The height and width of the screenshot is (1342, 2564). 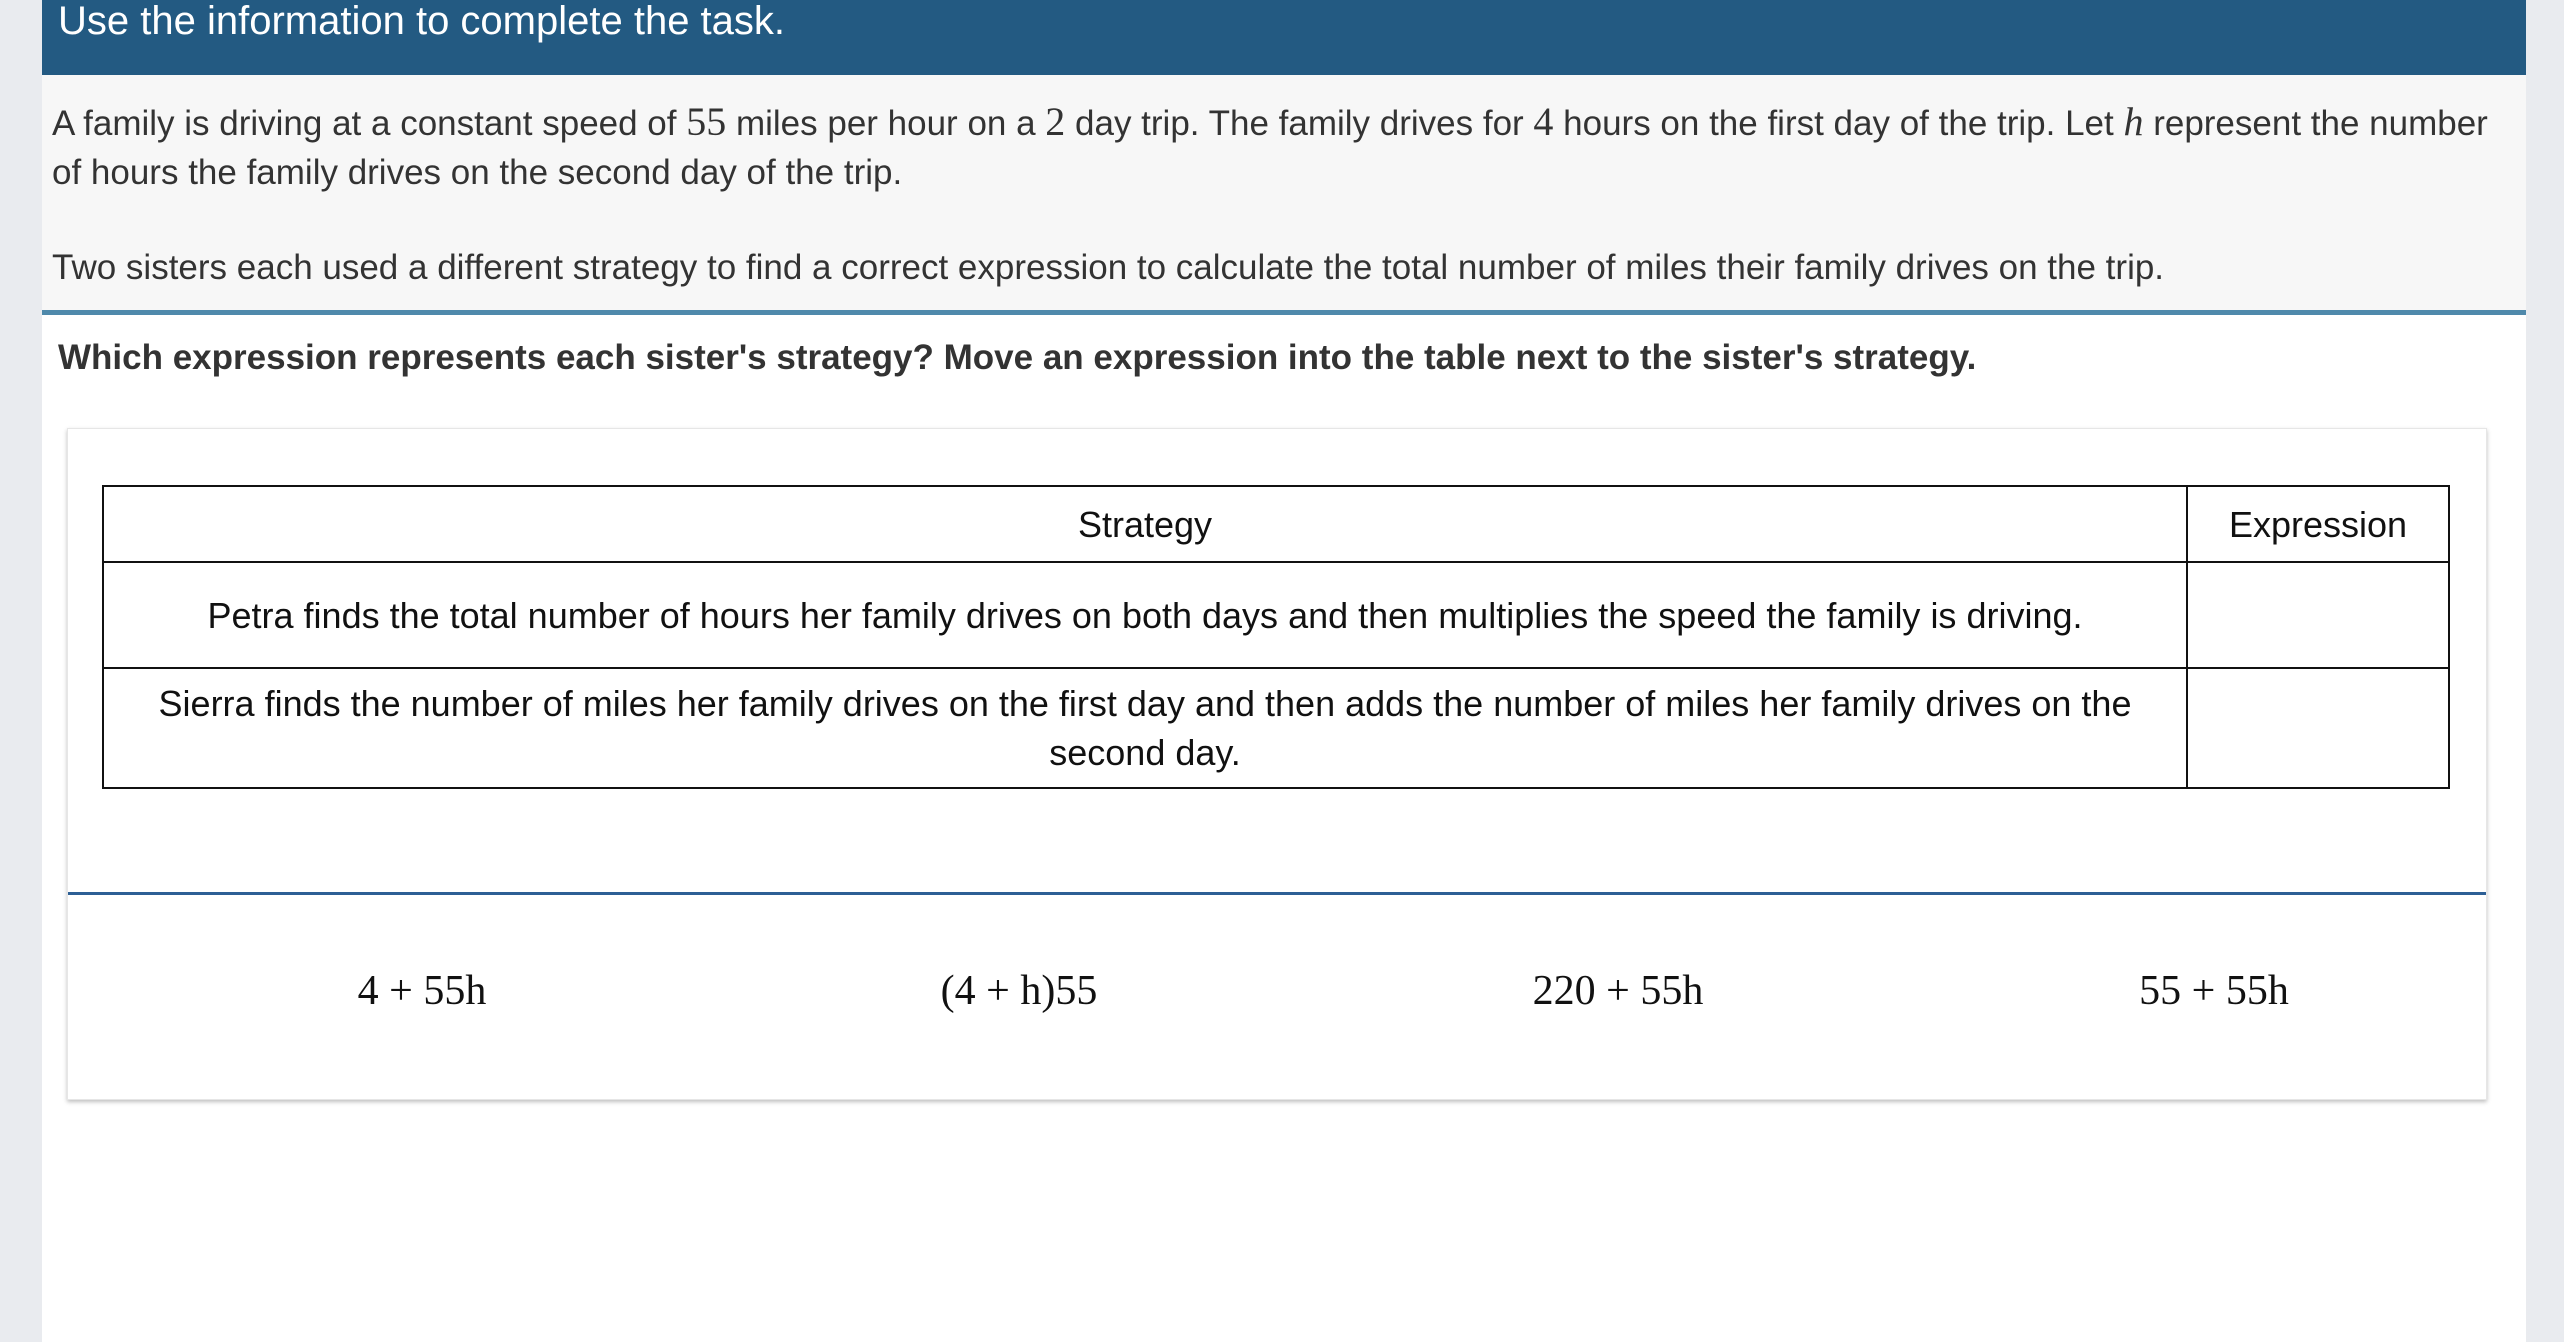 I want to click on expression-tile: (4 + h)55, so click(x=1019, y=991).